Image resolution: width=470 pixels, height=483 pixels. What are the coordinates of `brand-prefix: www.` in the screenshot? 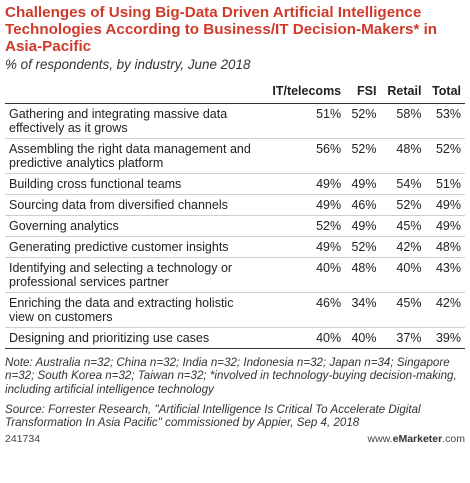 It's located at (380, 439).